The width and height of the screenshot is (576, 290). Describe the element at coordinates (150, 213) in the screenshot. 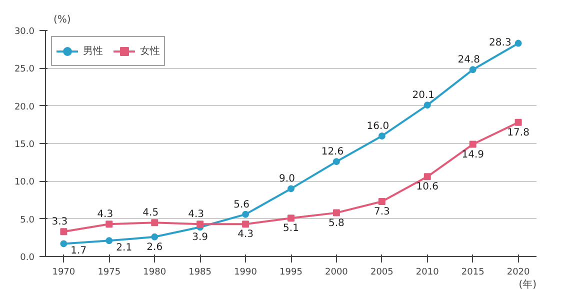

I see `data-label: 4.5` at that location.